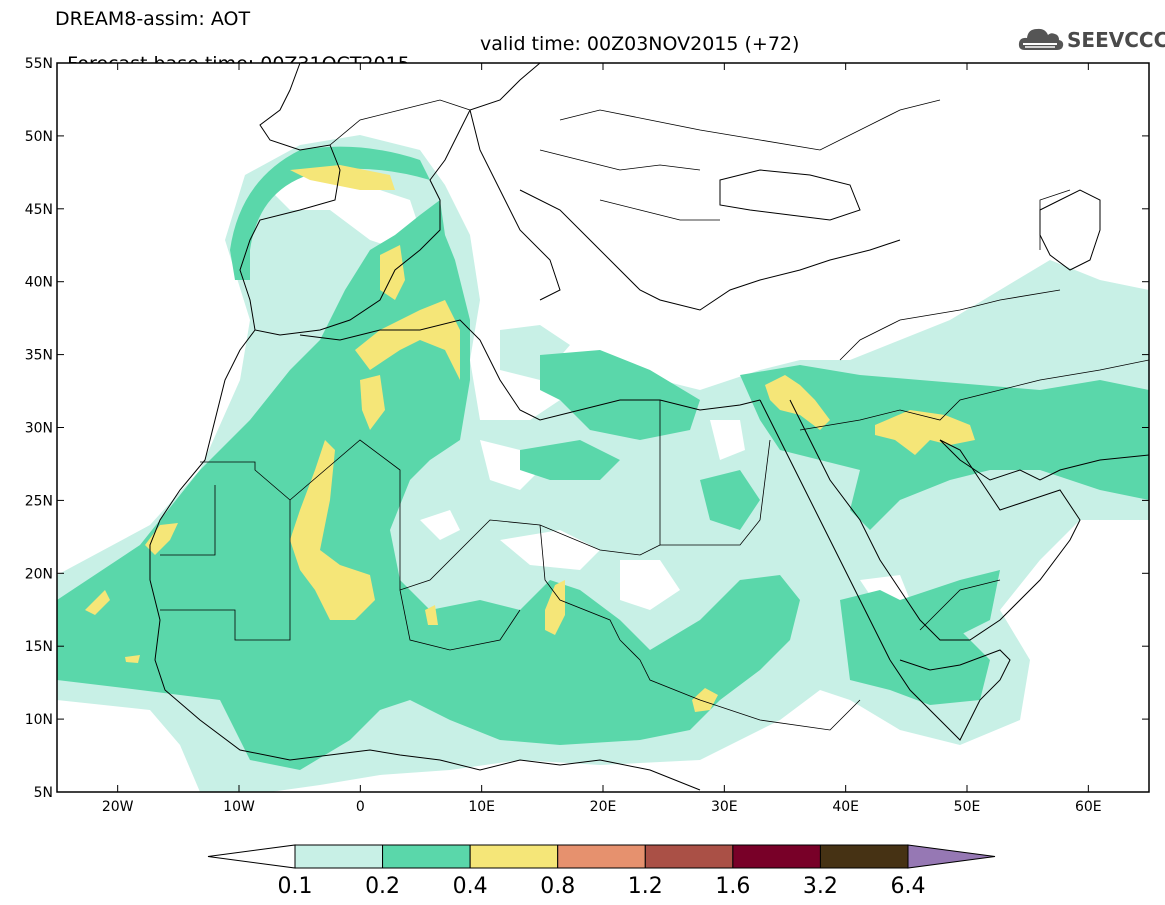  What do you see at coordinates (732, 886) in the screenshot?
I see `colorbar-label: 1.6` at bounding box center [732, 886].